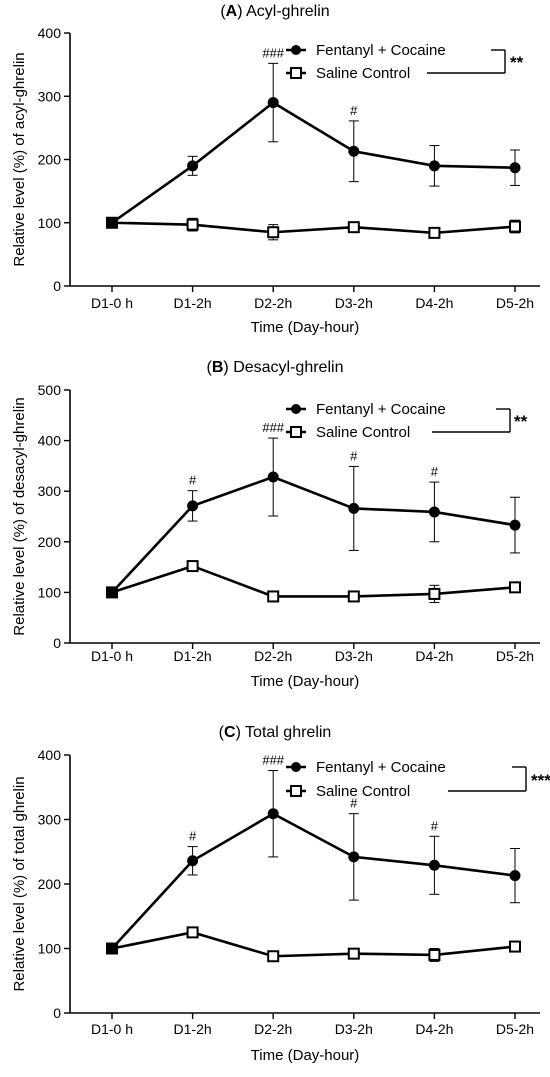 The image size is (550, 1077). I want to click on y-axis-label: Relative level (%) of desacyl-ghrelin, so click(19, 516).